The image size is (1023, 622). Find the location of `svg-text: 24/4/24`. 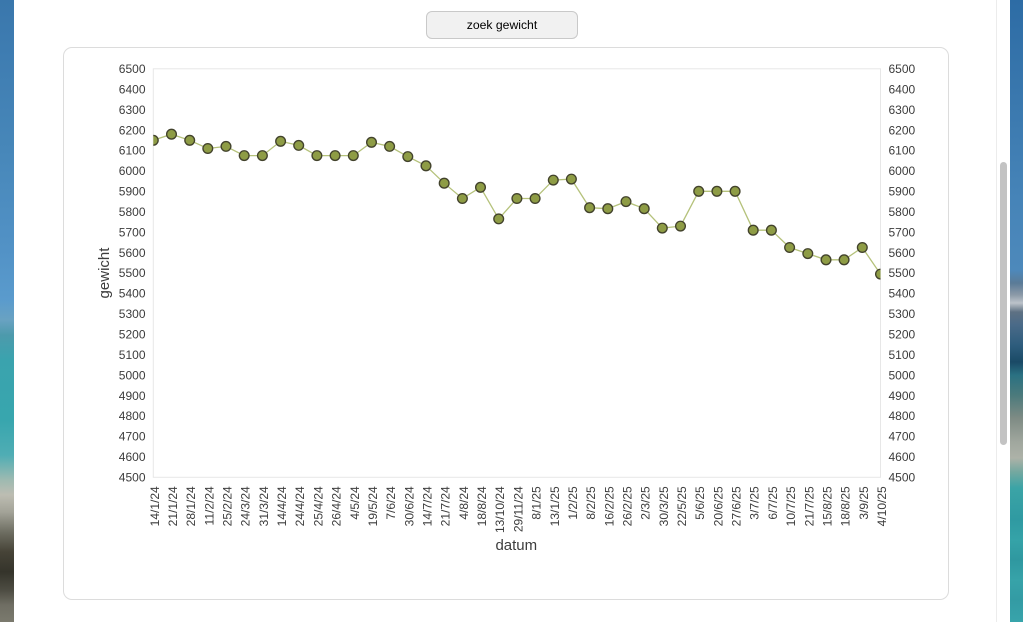

svg-text: 24/4/24 is located at coordinates (300, 506).